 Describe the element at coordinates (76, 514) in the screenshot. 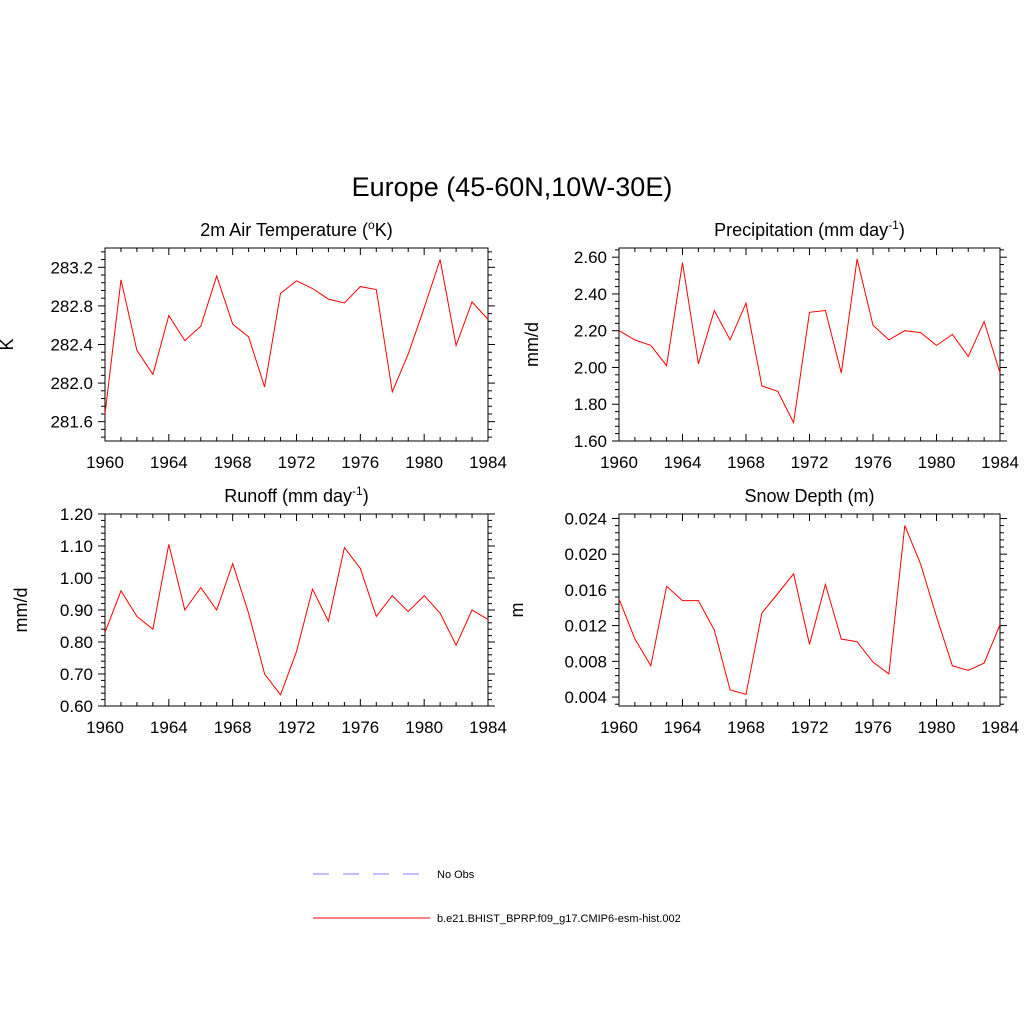

I see `y-tick-label: 1.20` at that location.